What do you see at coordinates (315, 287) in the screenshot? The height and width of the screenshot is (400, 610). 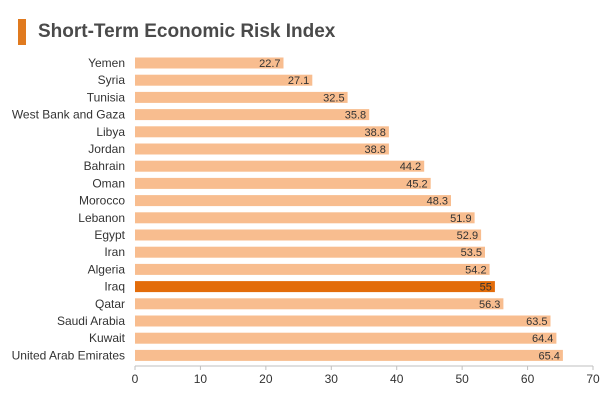 I see `bar-iraq` at bounding box center [315, 287].